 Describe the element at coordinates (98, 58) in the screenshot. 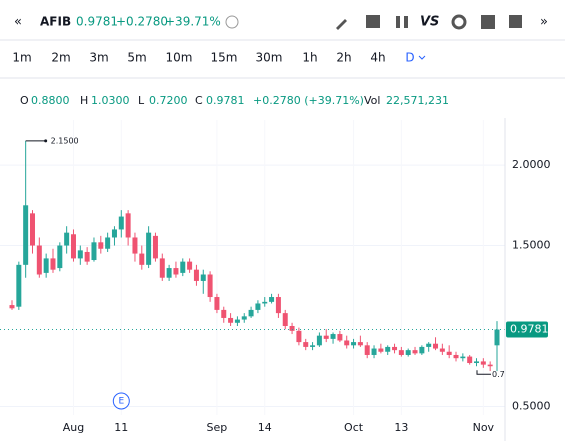

I see `timeframe: 3m` at that location.